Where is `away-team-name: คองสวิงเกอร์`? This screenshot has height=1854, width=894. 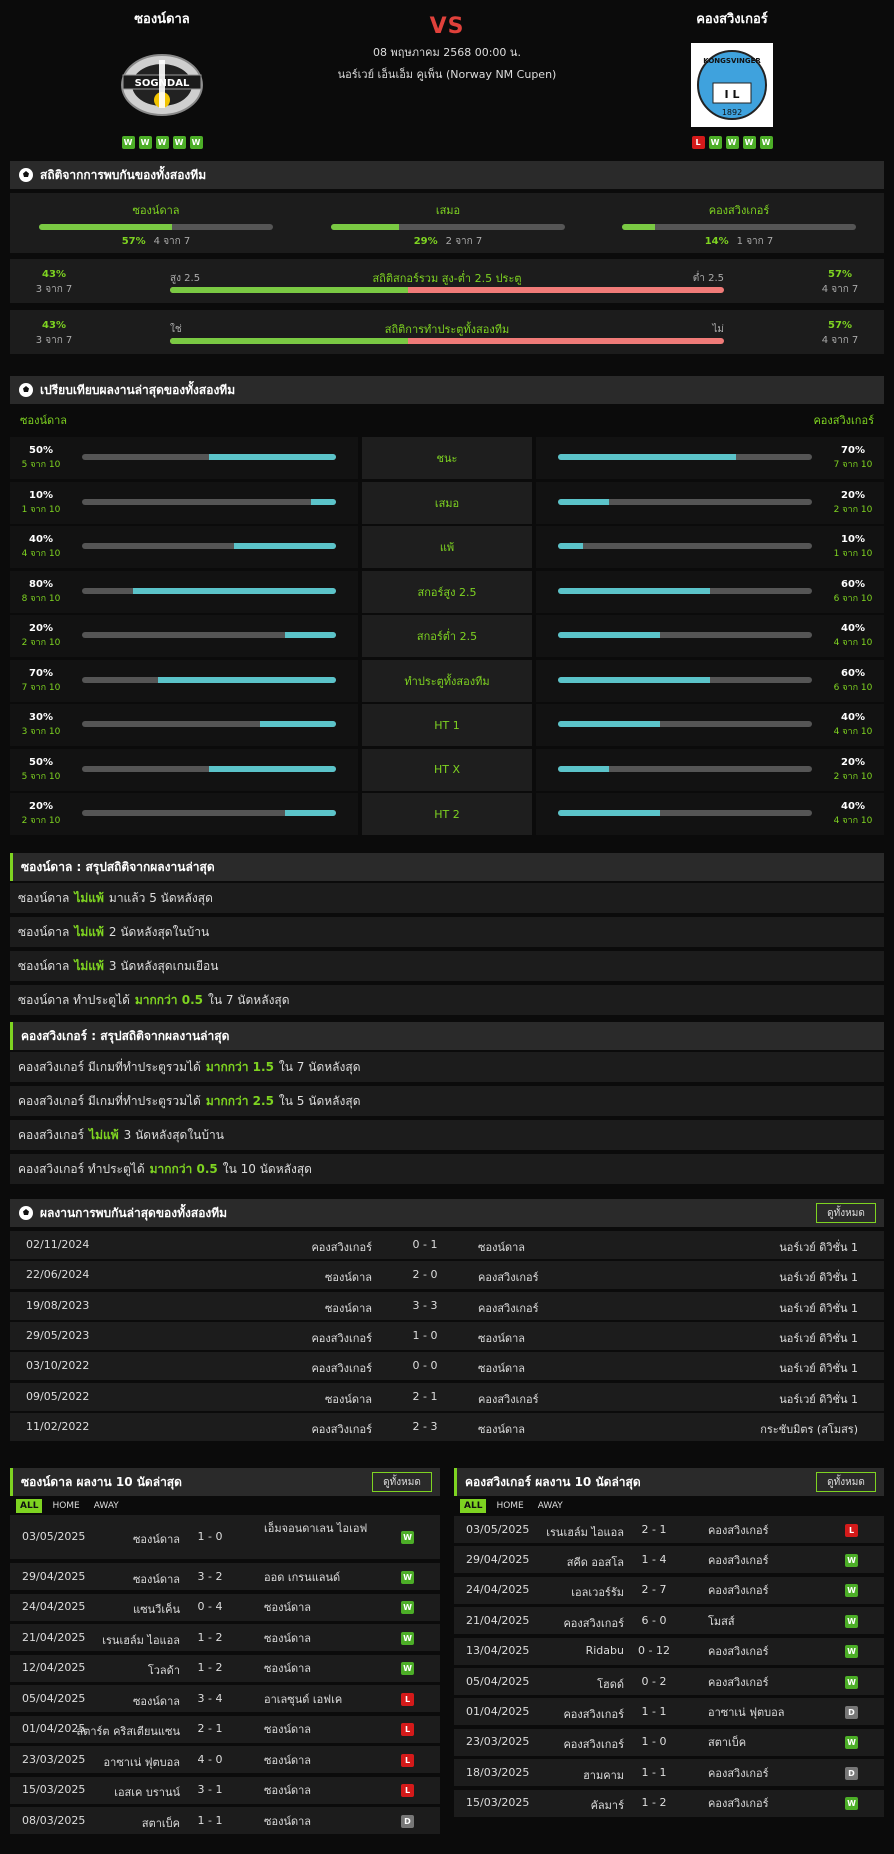 away-team-name: คองสวิงเกอร์ is located at coordinates (732, 19).